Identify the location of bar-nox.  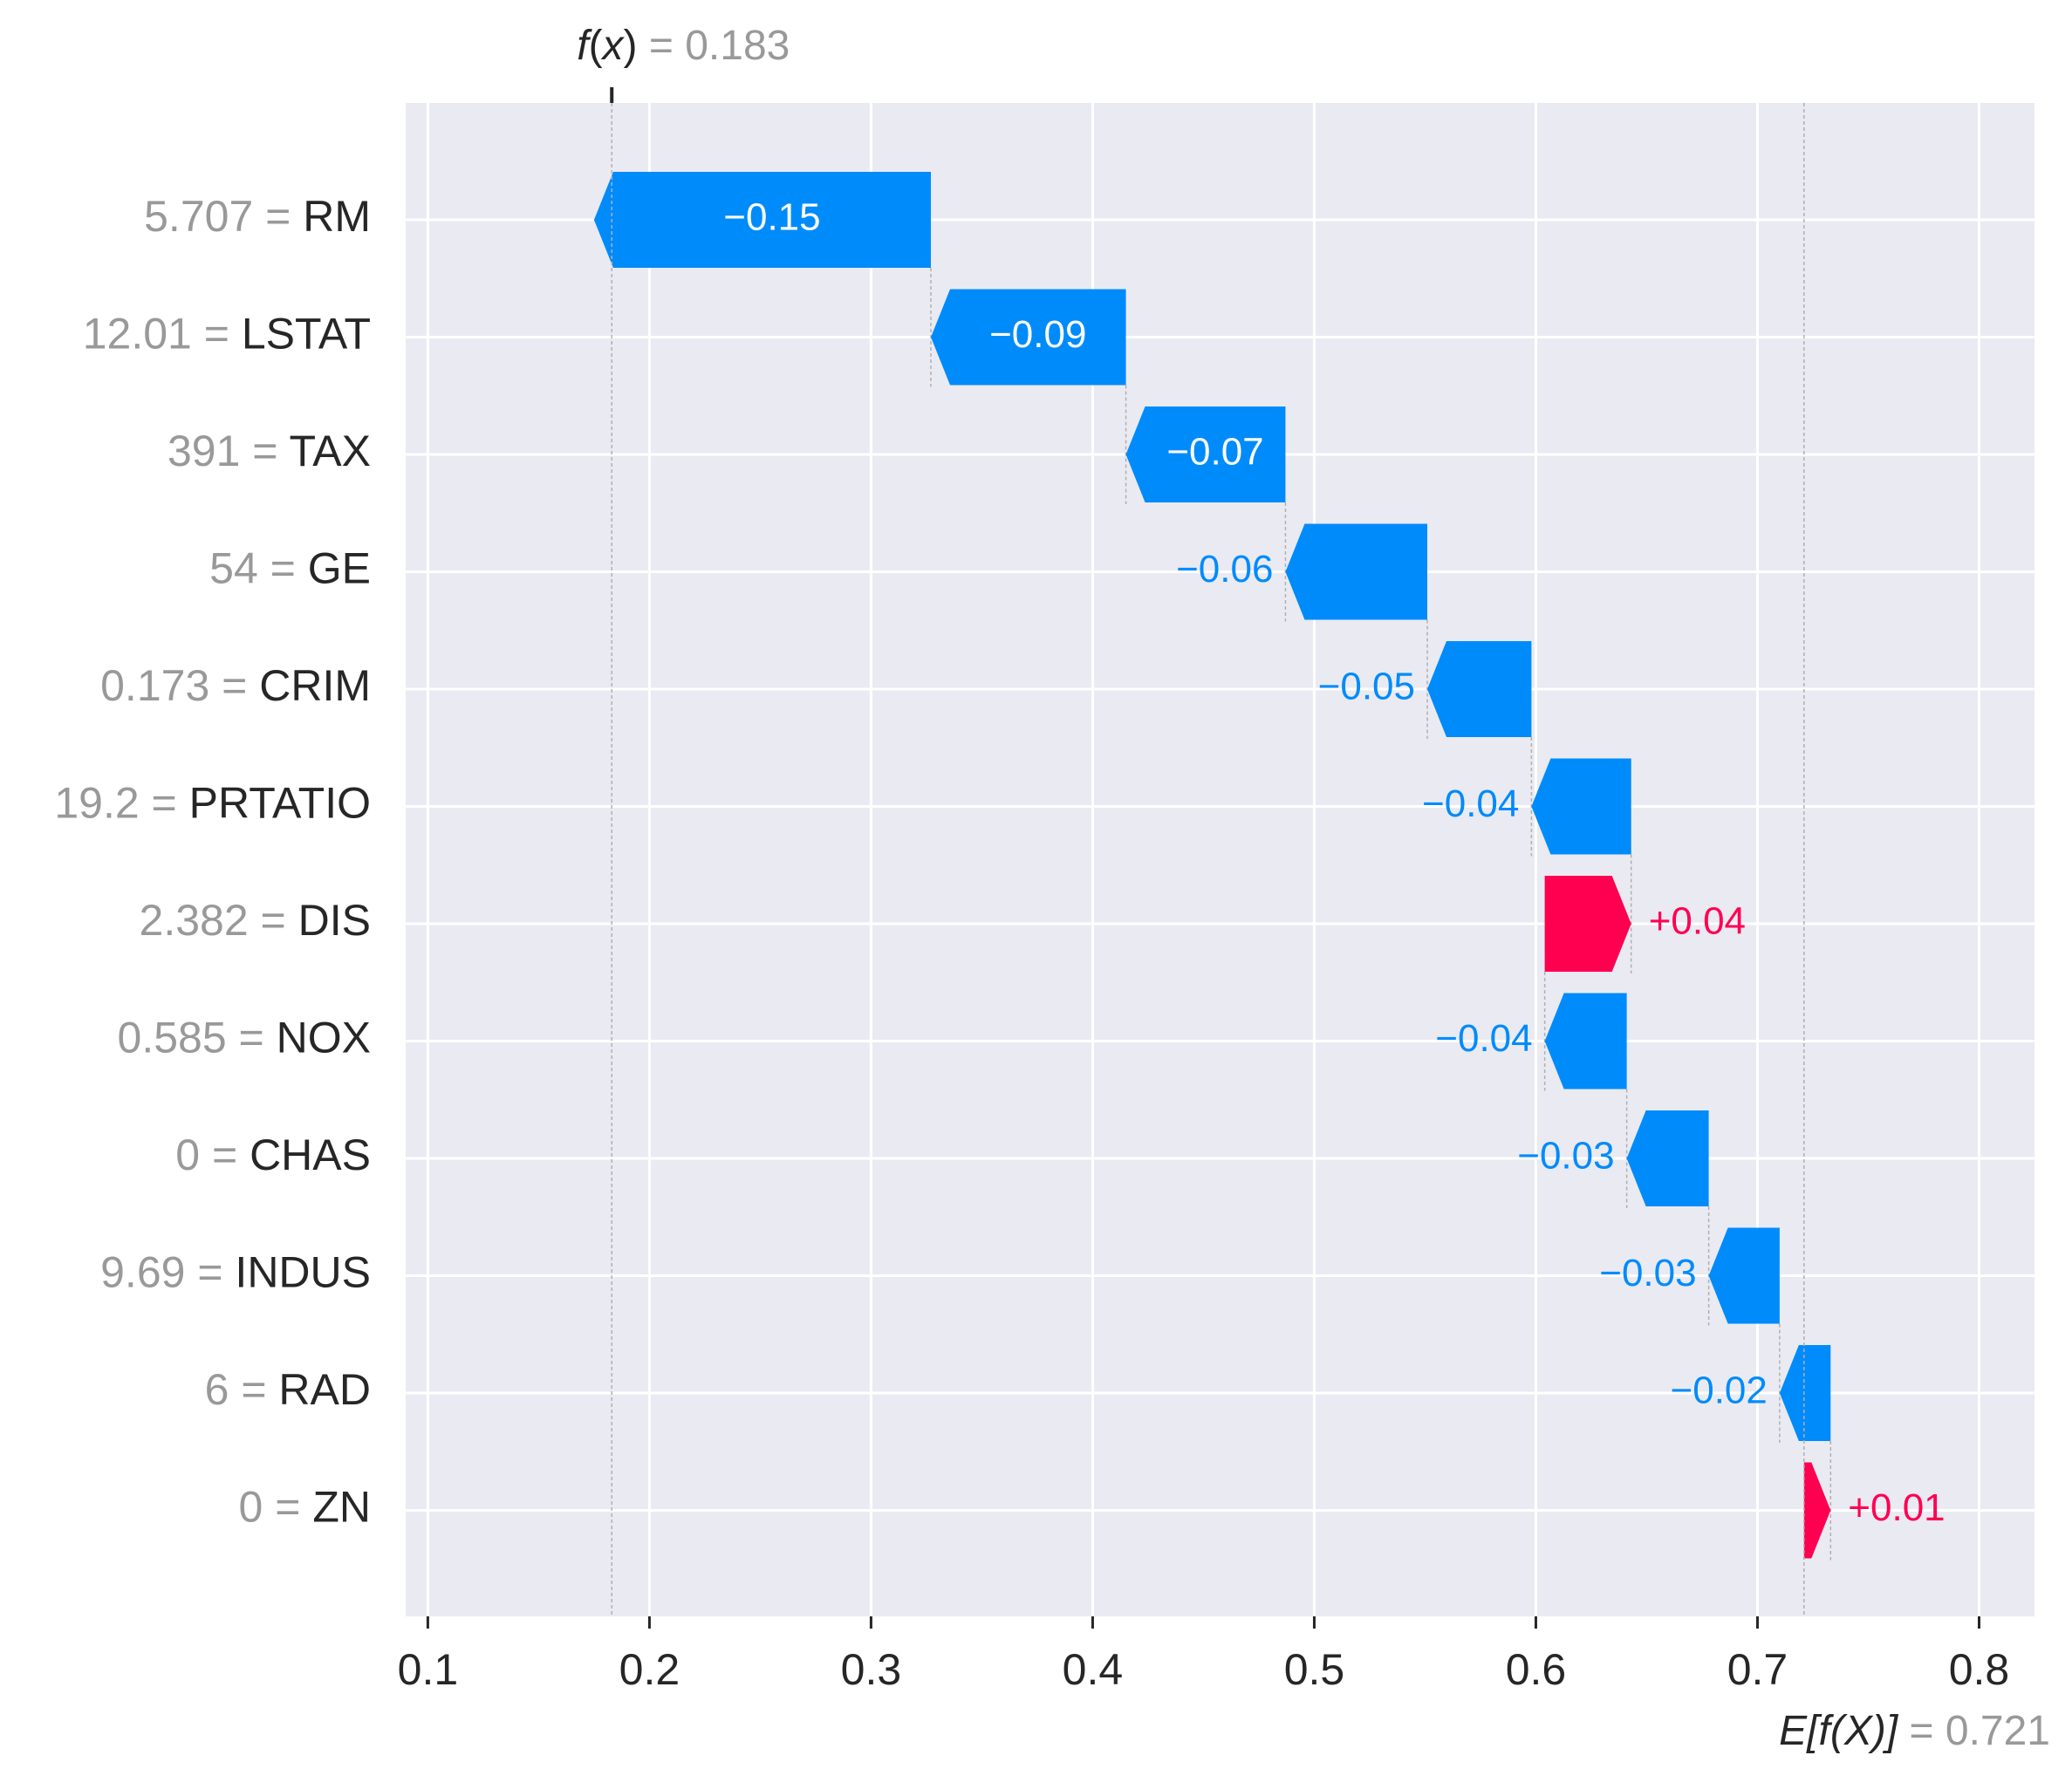
(1585, 1041).